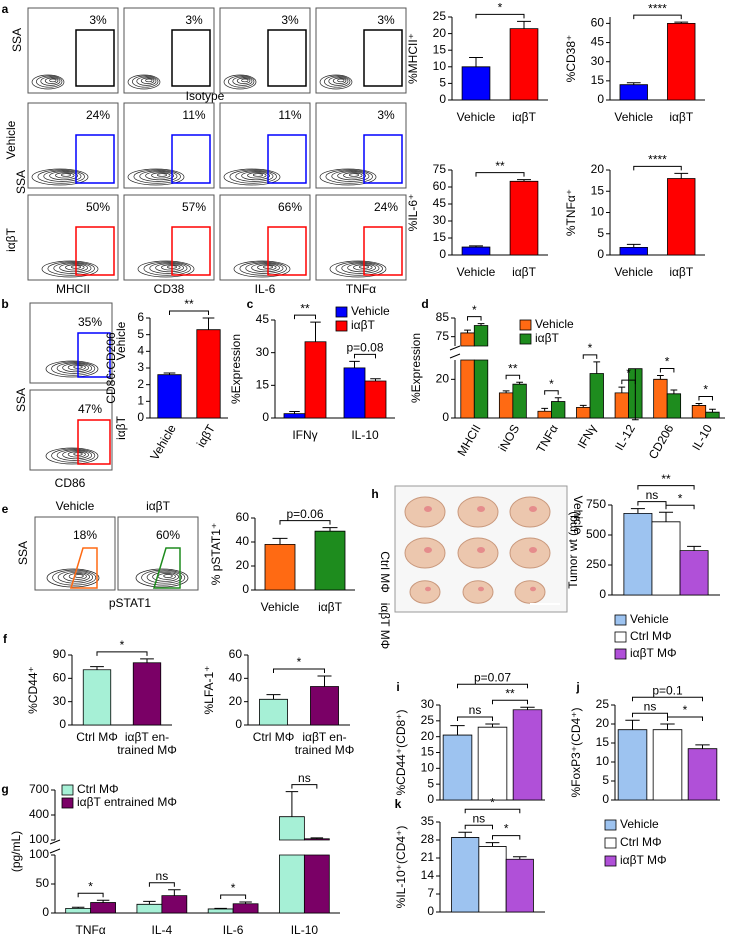 Image resolution: width=744 pixels, height=945 pixels. What do you see at coordinates (158, 506) in the screenshot?
I see `column-label: iαβT` at bounding box center [158, 506].